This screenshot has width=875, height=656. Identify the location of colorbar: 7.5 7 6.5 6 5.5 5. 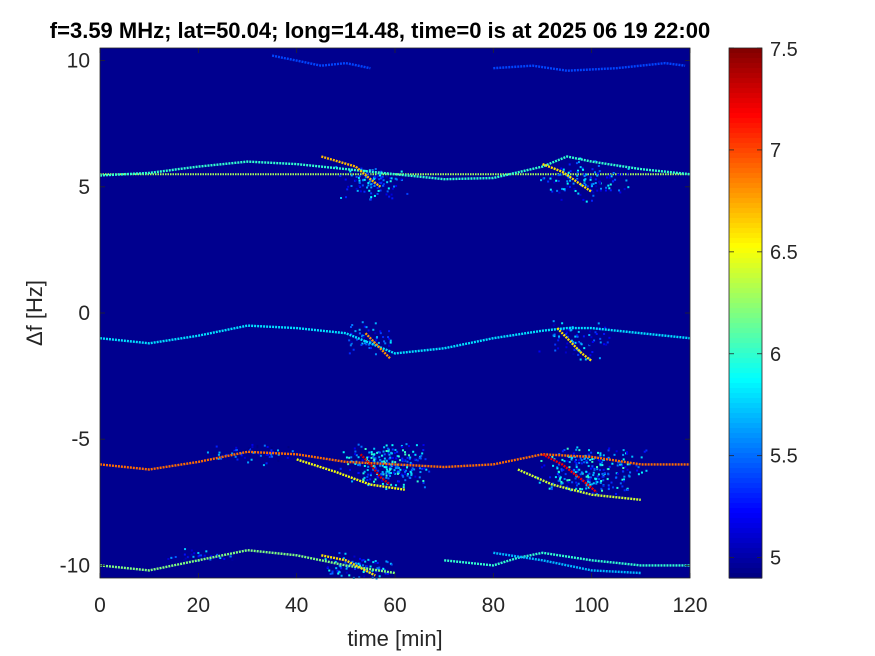
(763, 309).